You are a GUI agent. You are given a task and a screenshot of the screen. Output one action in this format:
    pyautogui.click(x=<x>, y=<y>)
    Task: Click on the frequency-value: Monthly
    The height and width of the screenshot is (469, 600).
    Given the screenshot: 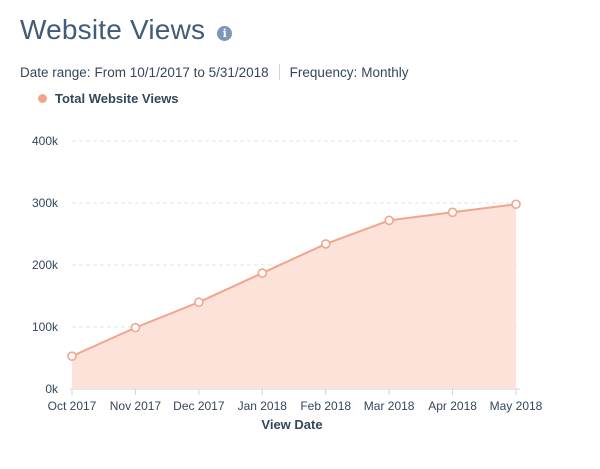 What is the action you would take?
    pyautogui.click(x=385, y=72)
    